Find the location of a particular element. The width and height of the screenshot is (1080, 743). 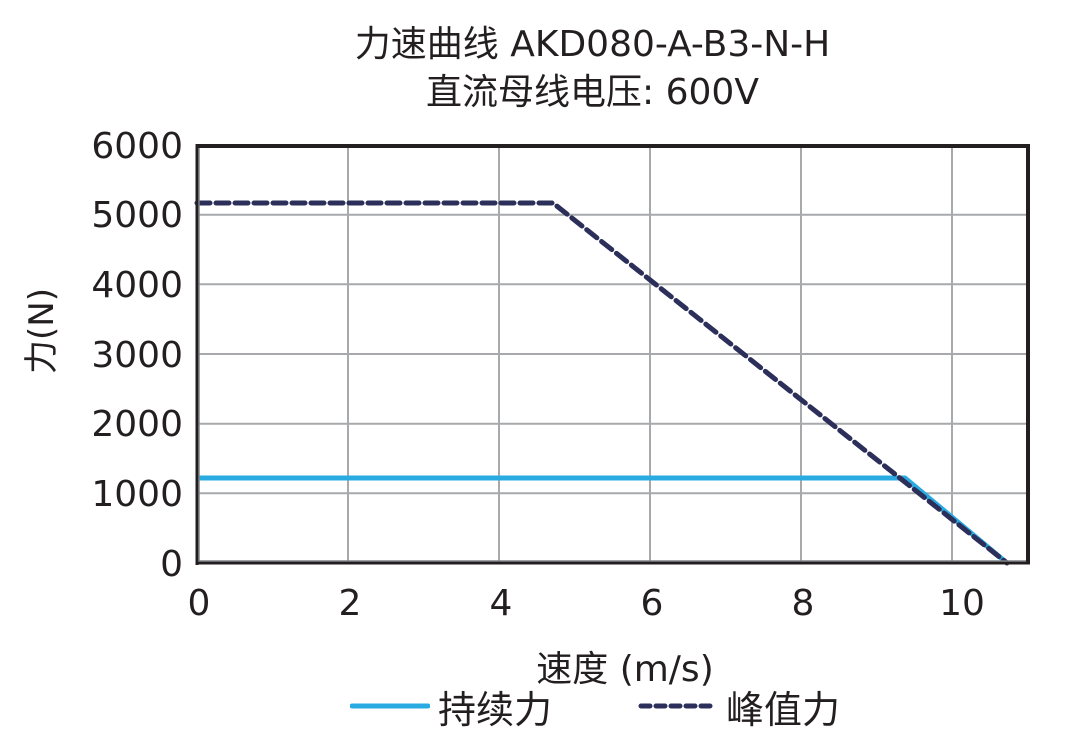

legend-label-peak: 峰值力 is located at coordinates (783, 709).